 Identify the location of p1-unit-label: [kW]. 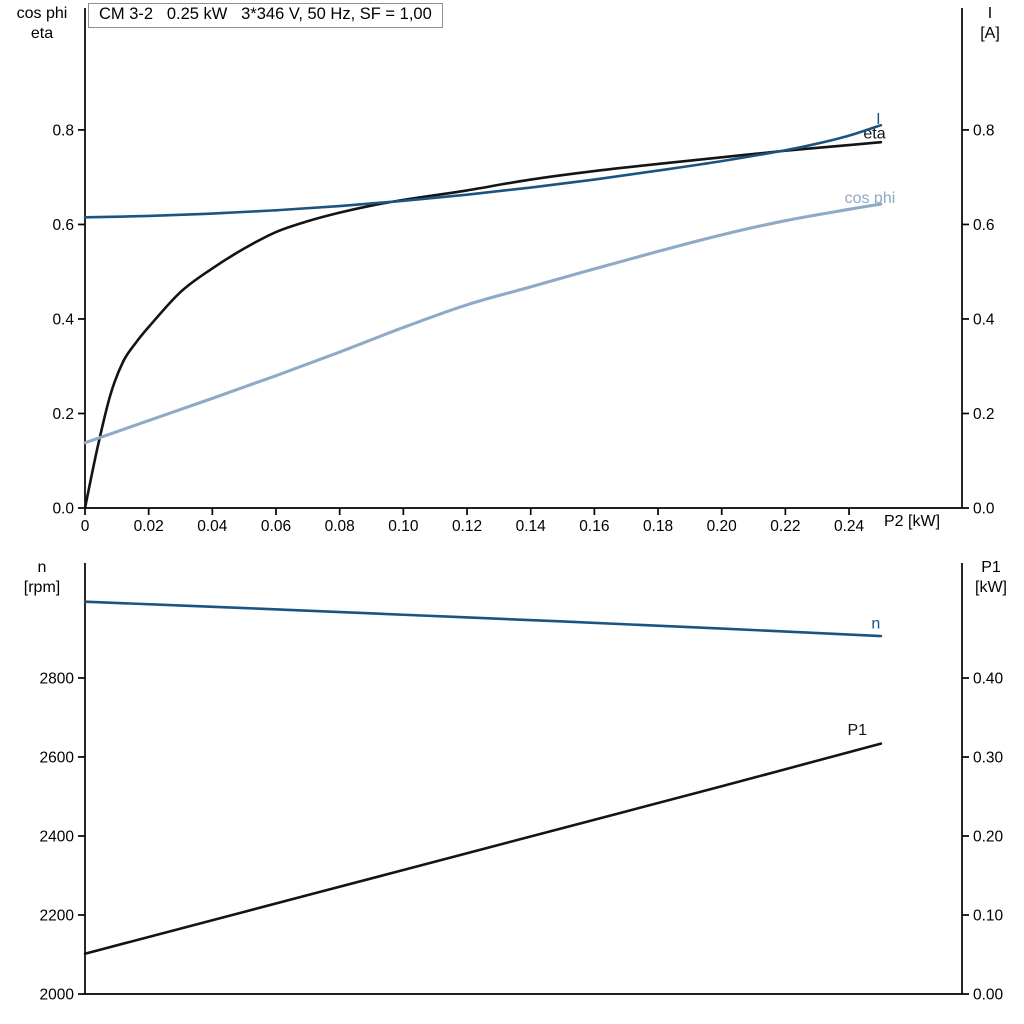
(991, 587).